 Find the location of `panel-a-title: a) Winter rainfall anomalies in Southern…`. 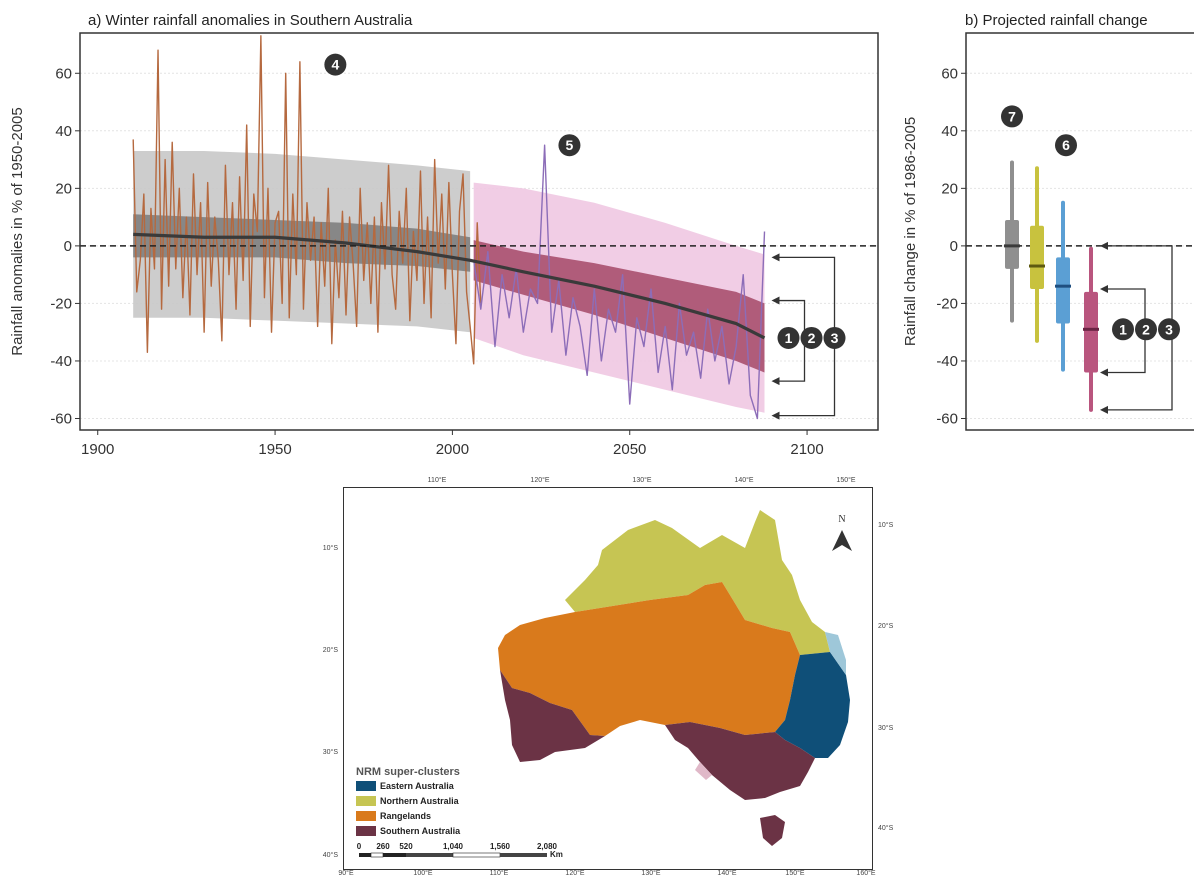

panel-a-title: a) Winter rainfall anomalies in Southern… is located at coordinates (250, 20).